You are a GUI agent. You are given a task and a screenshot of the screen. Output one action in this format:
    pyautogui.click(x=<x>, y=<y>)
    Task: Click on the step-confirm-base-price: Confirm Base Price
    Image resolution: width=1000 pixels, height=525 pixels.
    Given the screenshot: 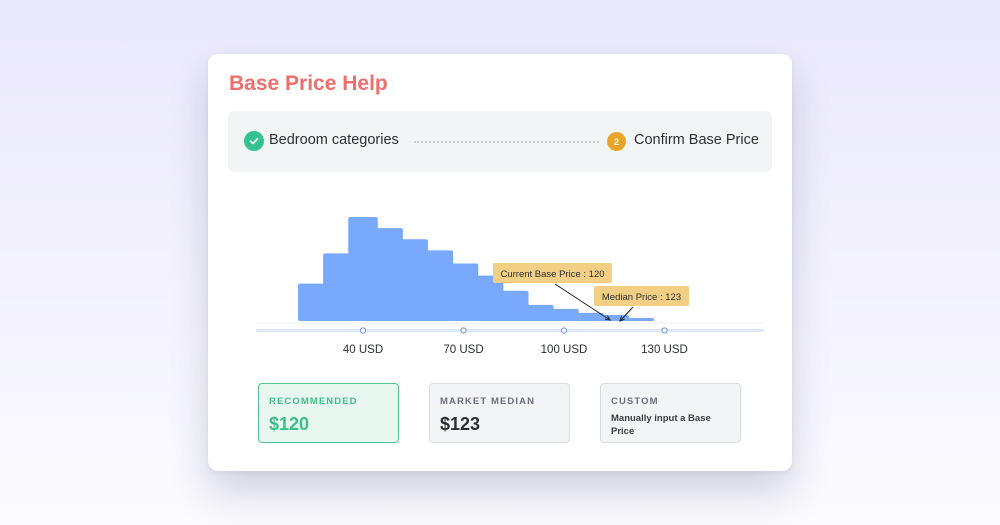 What is the action you would take?
    pyautogui.click(x=696, y=140)
    